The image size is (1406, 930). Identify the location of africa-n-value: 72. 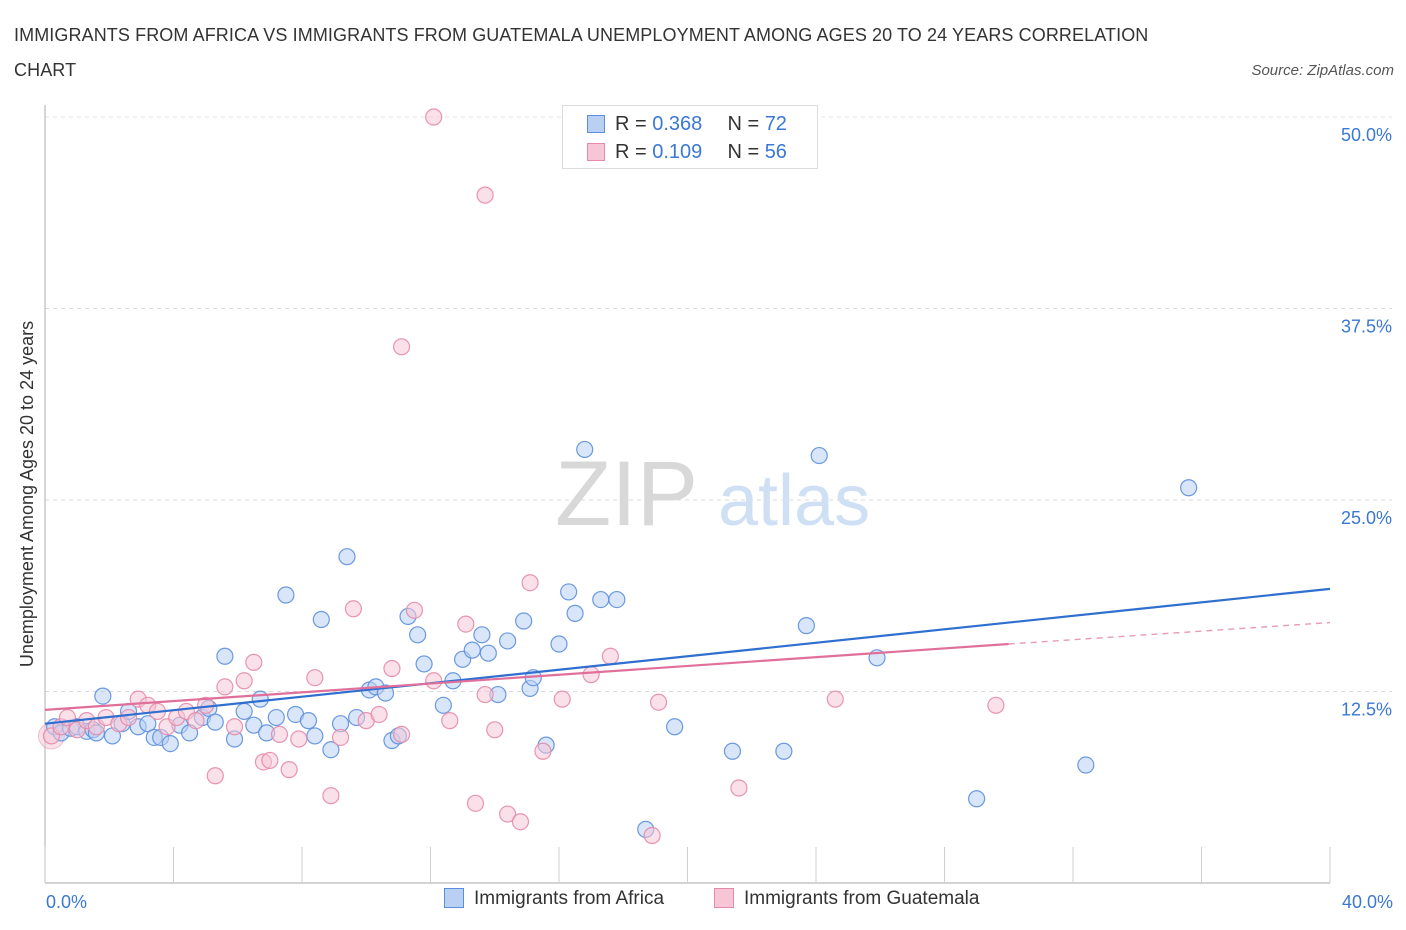
(775, 124).